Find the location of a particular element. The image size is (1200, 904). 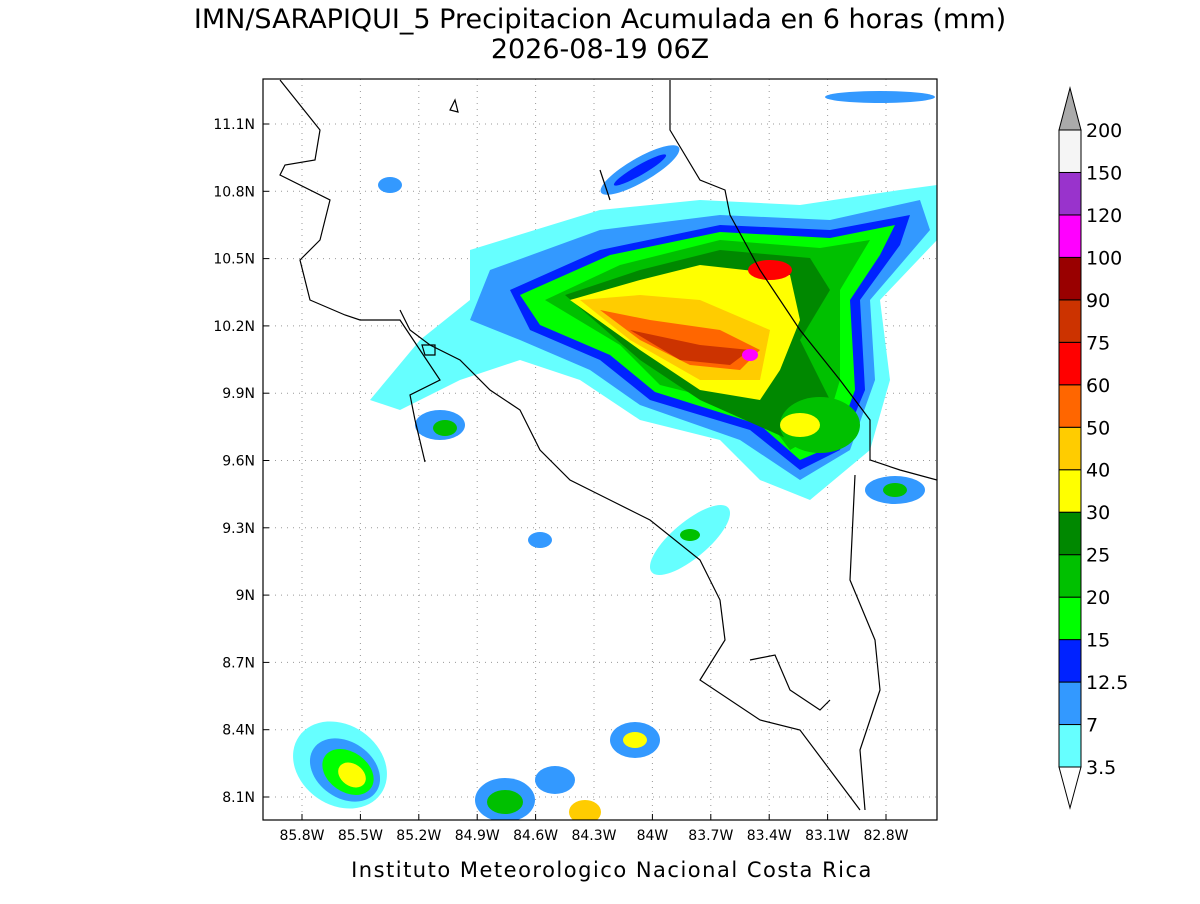

colorbar-label: 3.5 is located at coordinates (1101, 768).